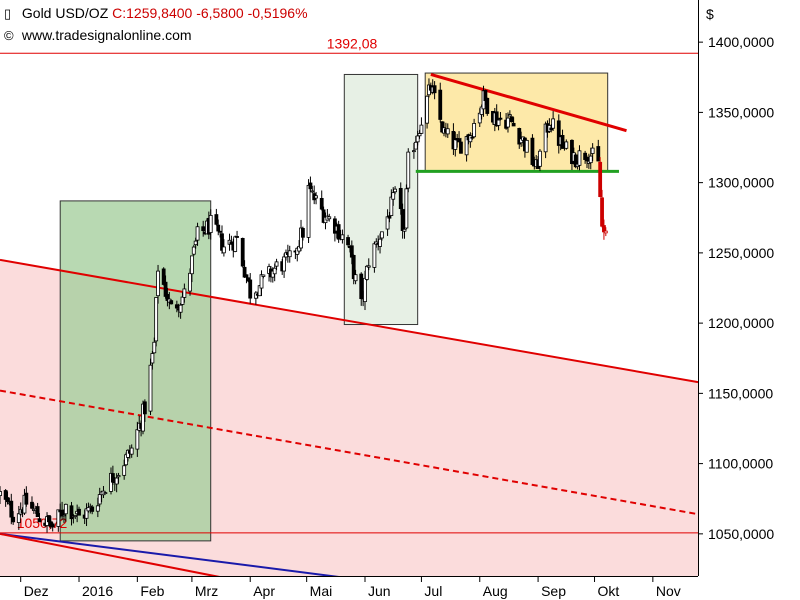 The height and width of the screenshot is (600, 800). What do you see at coordinates (741, 323) in the screenshot?
I see `y-tick-label: 1200,0000` at bounding box center [741, 323].